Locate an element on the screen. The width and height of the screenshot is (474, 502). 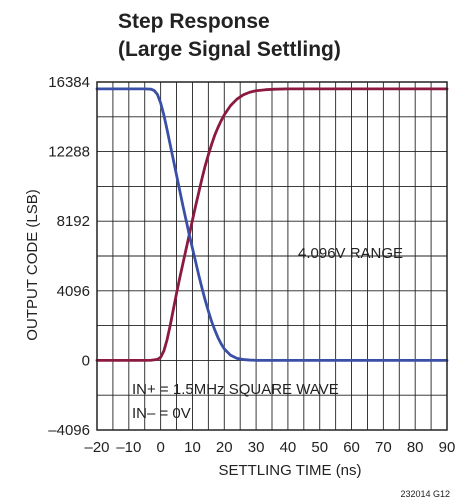
y-axis-label: OUTPUT CODE (LSB) is located at coordinates (32, 264).